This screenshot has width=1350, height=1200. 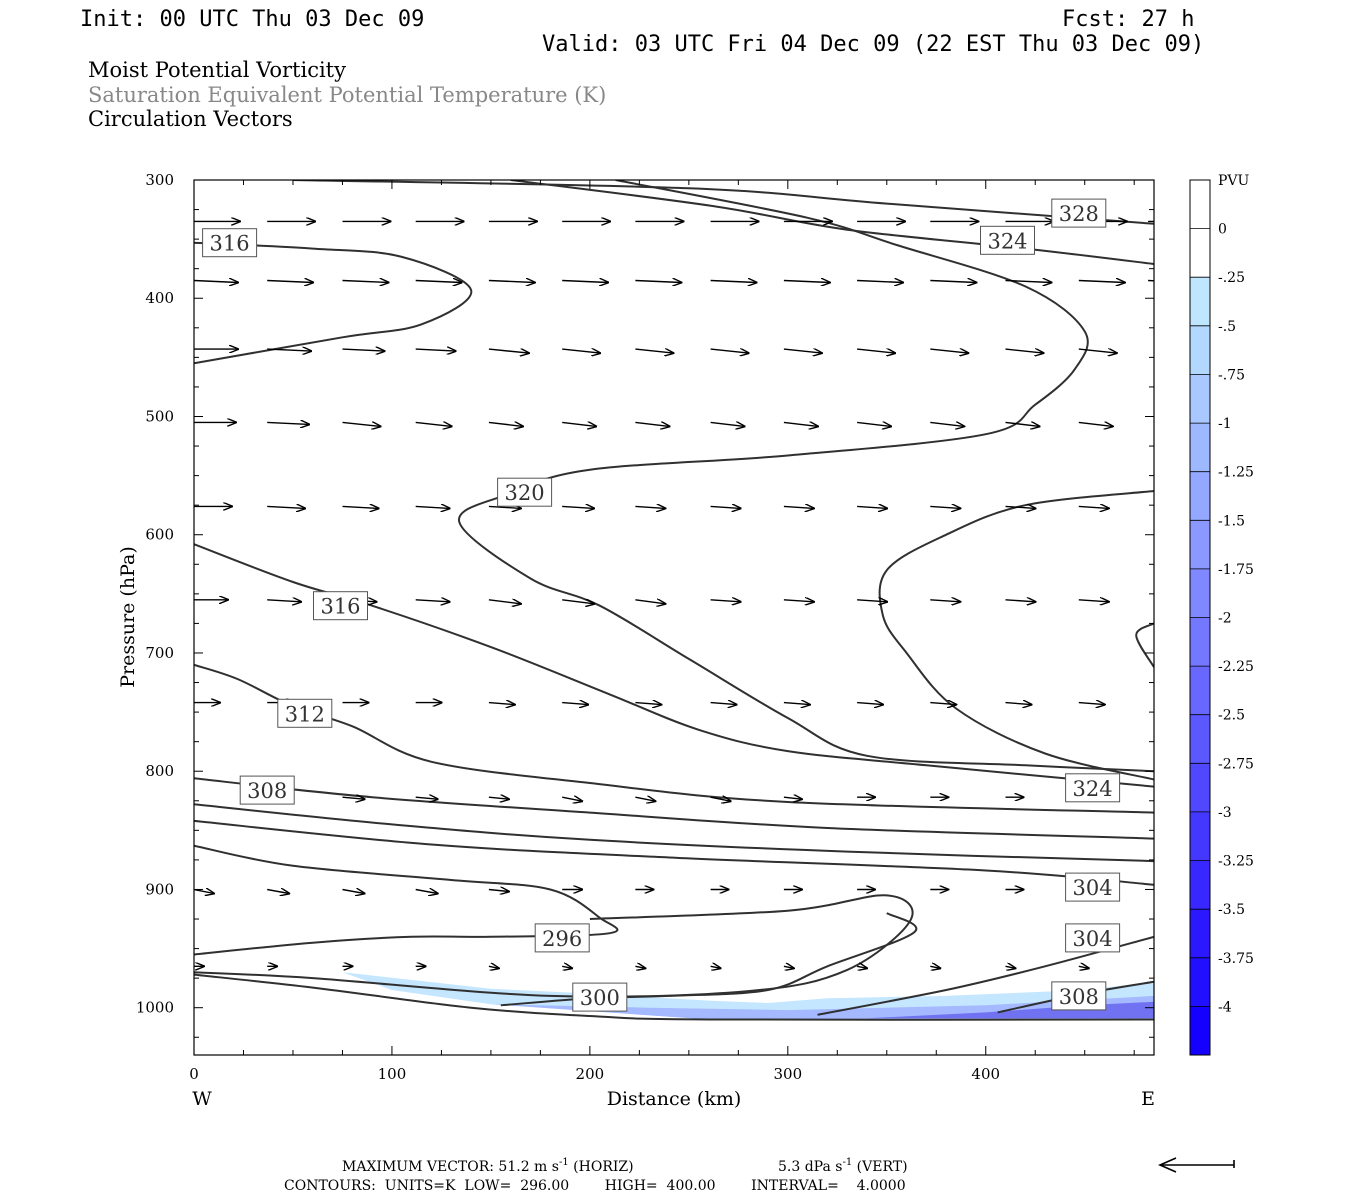 What do you see at coordinates (159, 653) in the screenshot?
I see `y-tick-label: 700` at bounding box center [159, 653].